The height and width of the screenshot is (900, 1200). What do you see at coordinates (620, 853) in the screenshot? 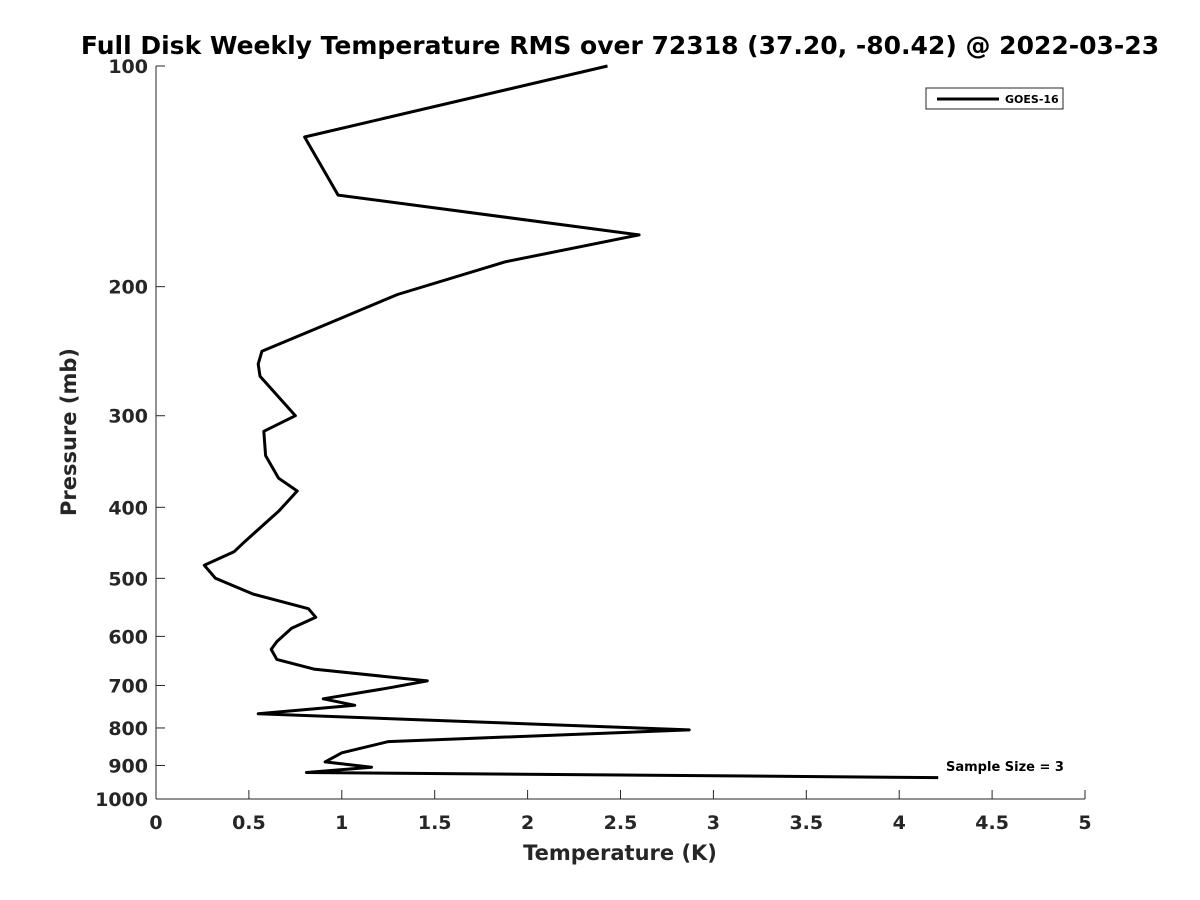
I see `x-axis-label: Temperature (K)` at bounding box center [620, 853].